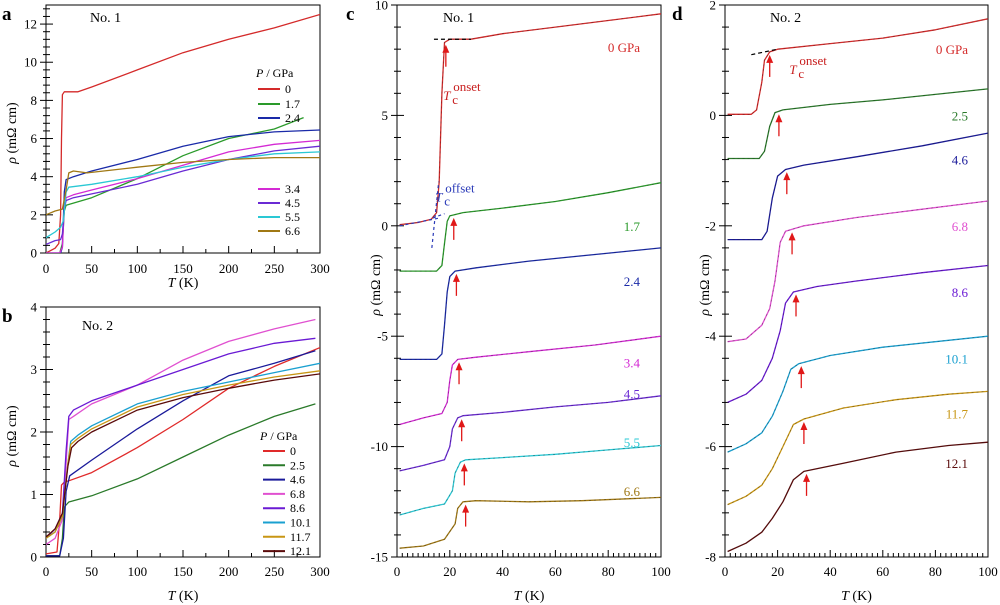 The image size is (1000, 605). Describe the element at coordinates (857, 66) in the screenshot. I see `series-line-0-GPa` at that location.